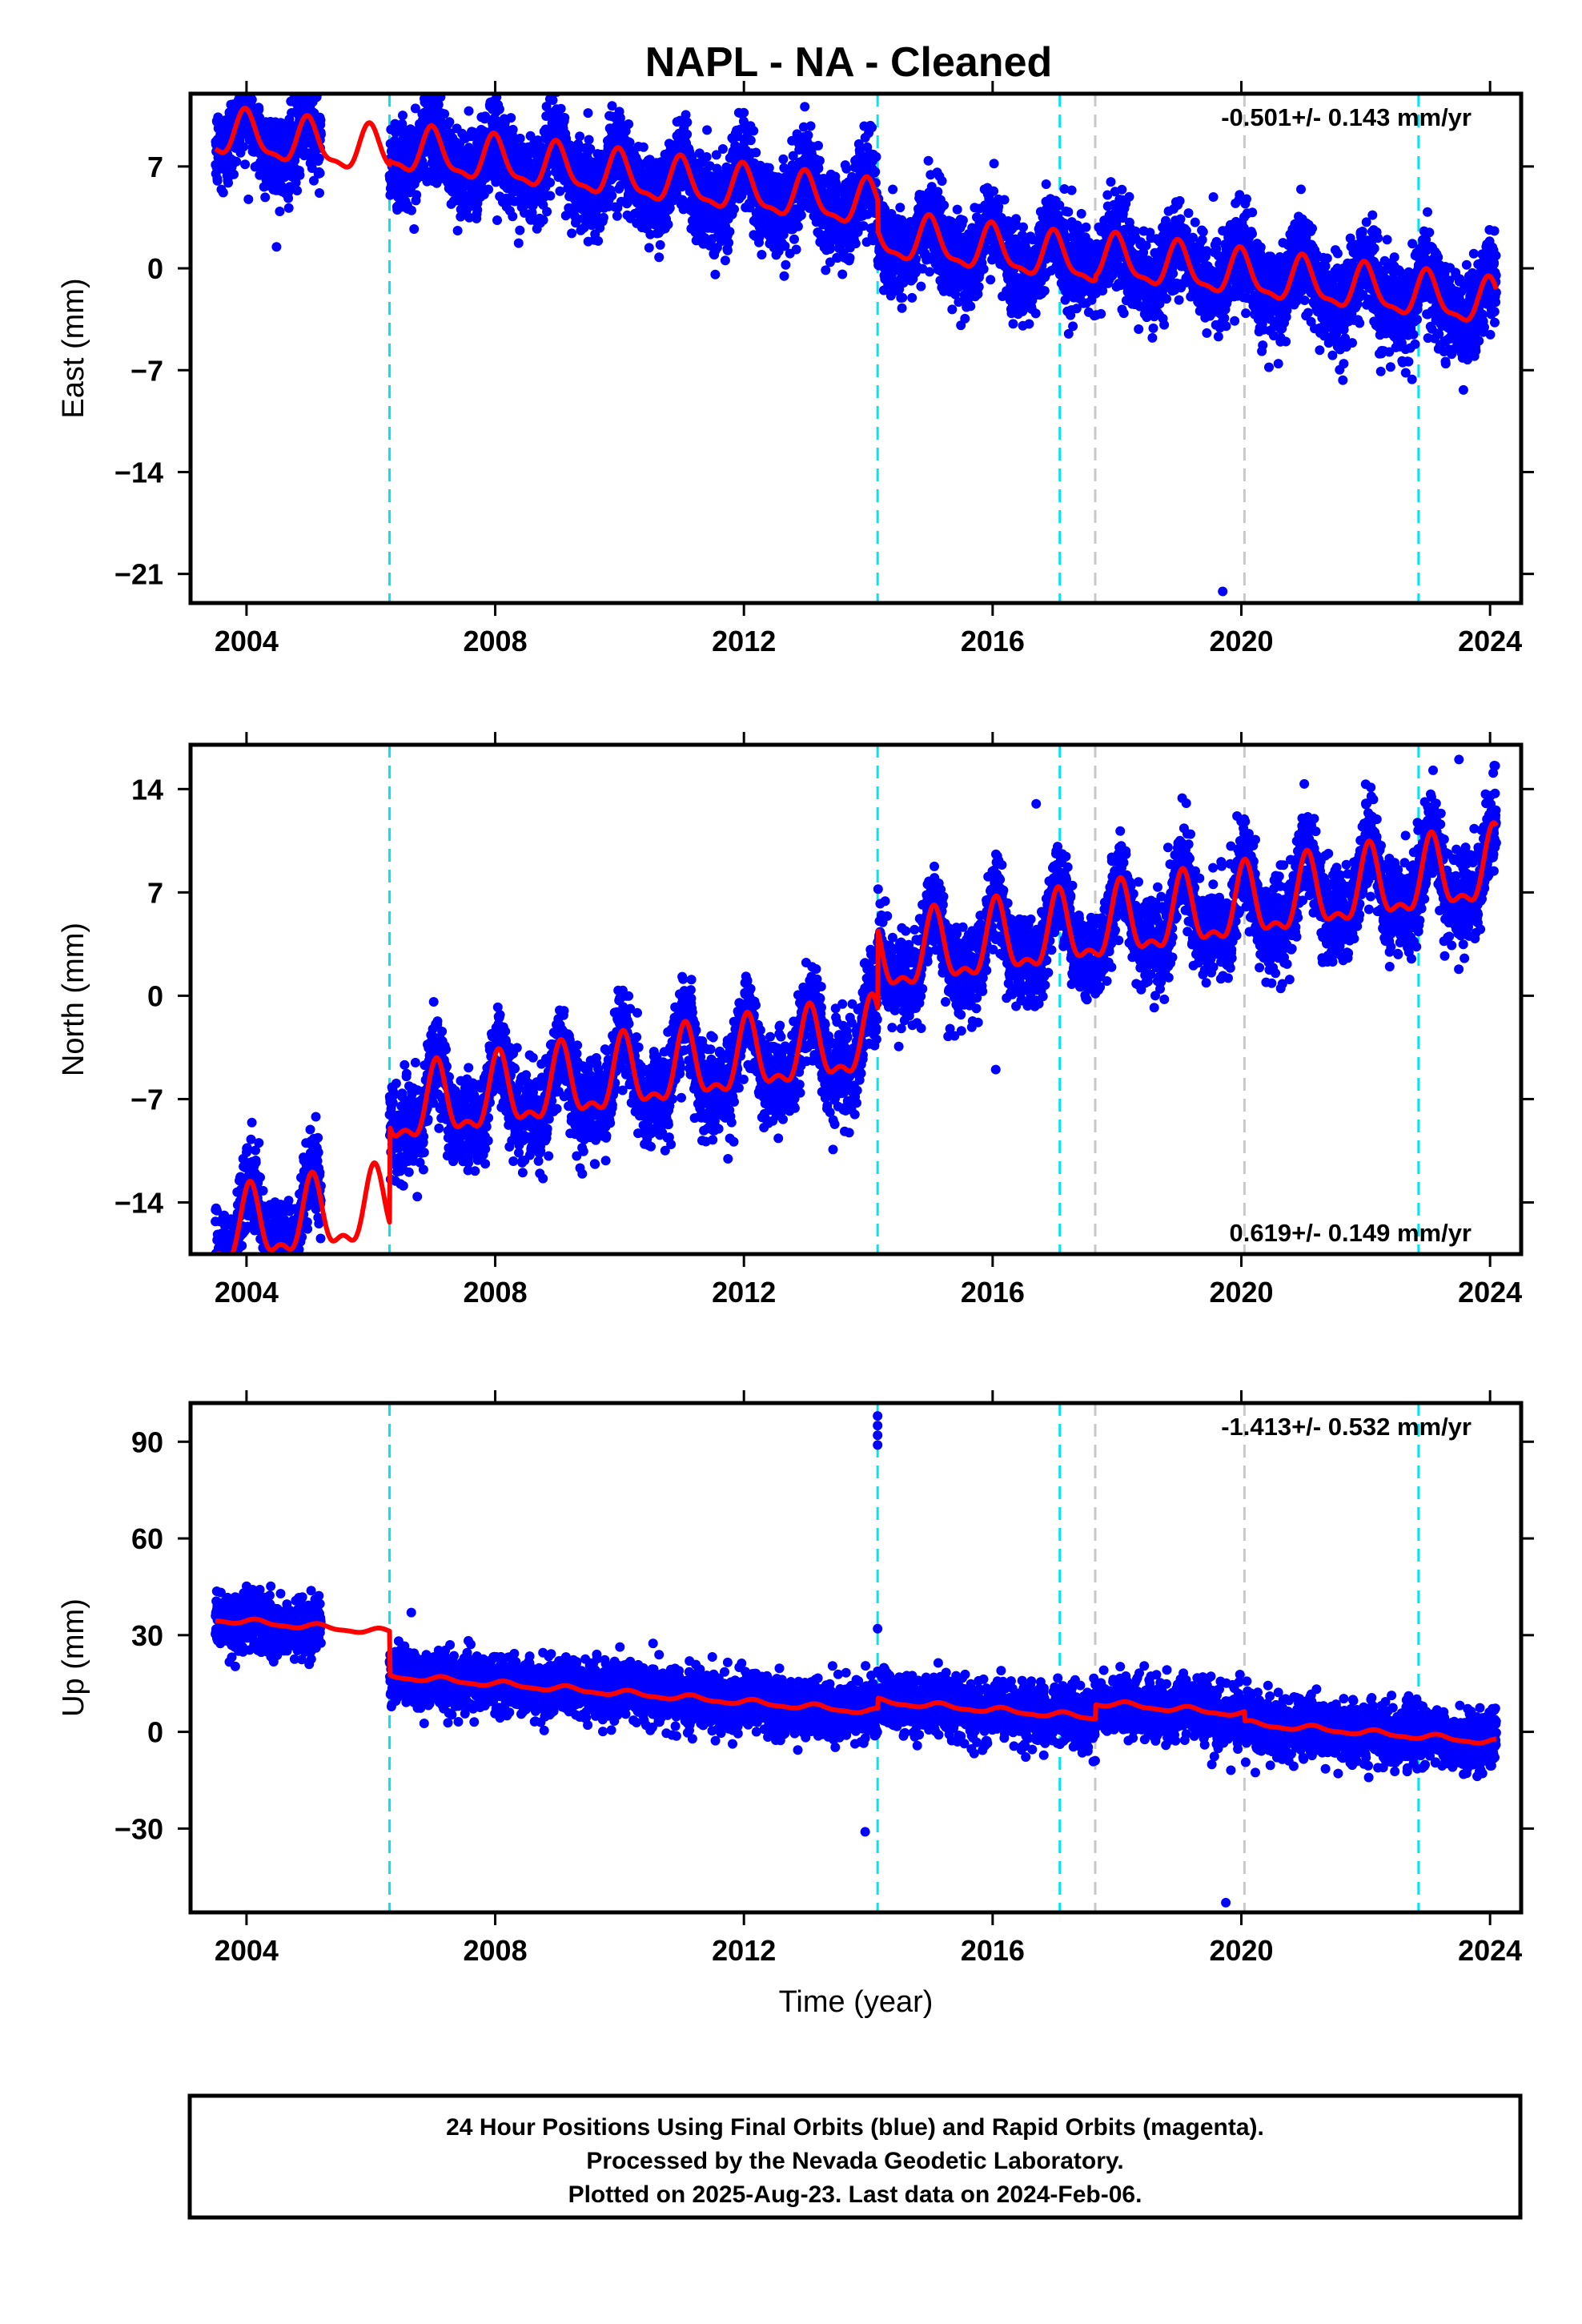 The width and height of the screenshot is (1582, 2324). Describe the element at coordinates (849, 62) in the screenshot. I see `chart-title: NAPL - NA - Cleaned` at that location.